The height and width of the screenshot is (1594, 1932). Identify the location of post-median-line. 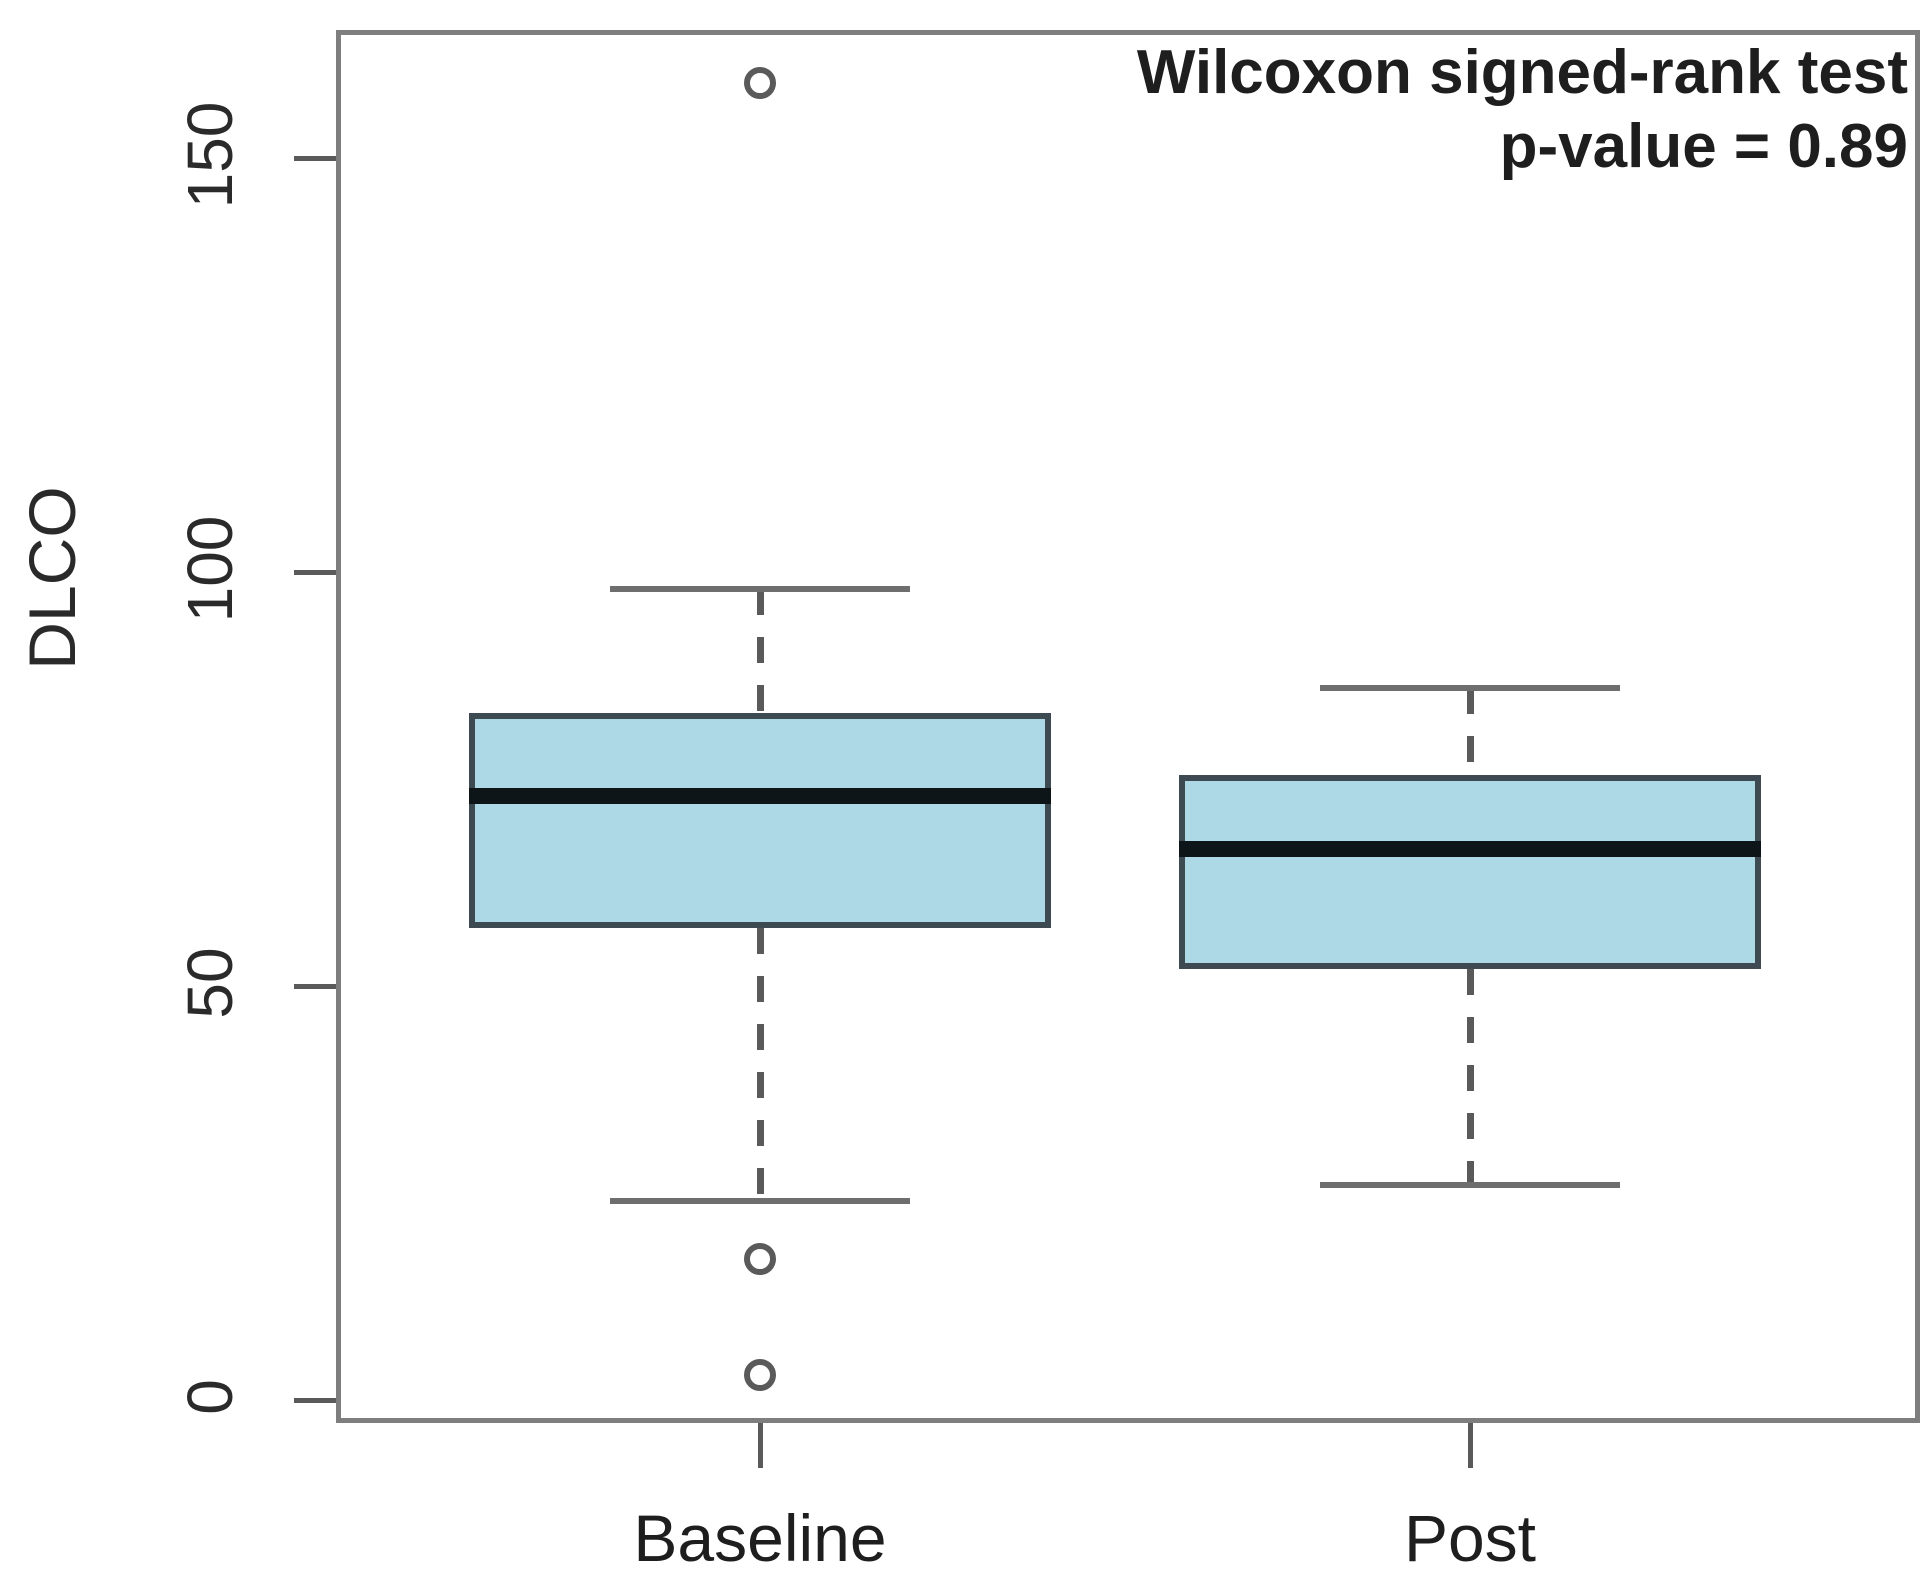
(1470, 849).